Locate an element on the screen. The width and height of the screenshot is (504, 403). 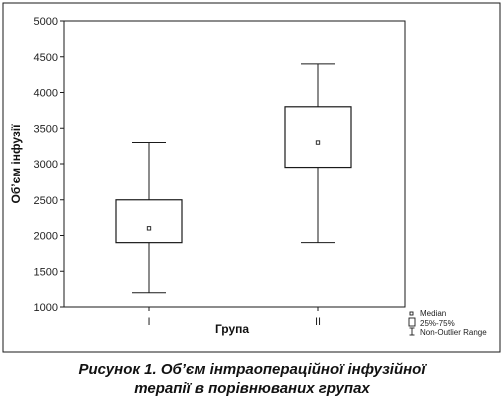
y-tick-label: 4000 is located at coordinates (46, 94).